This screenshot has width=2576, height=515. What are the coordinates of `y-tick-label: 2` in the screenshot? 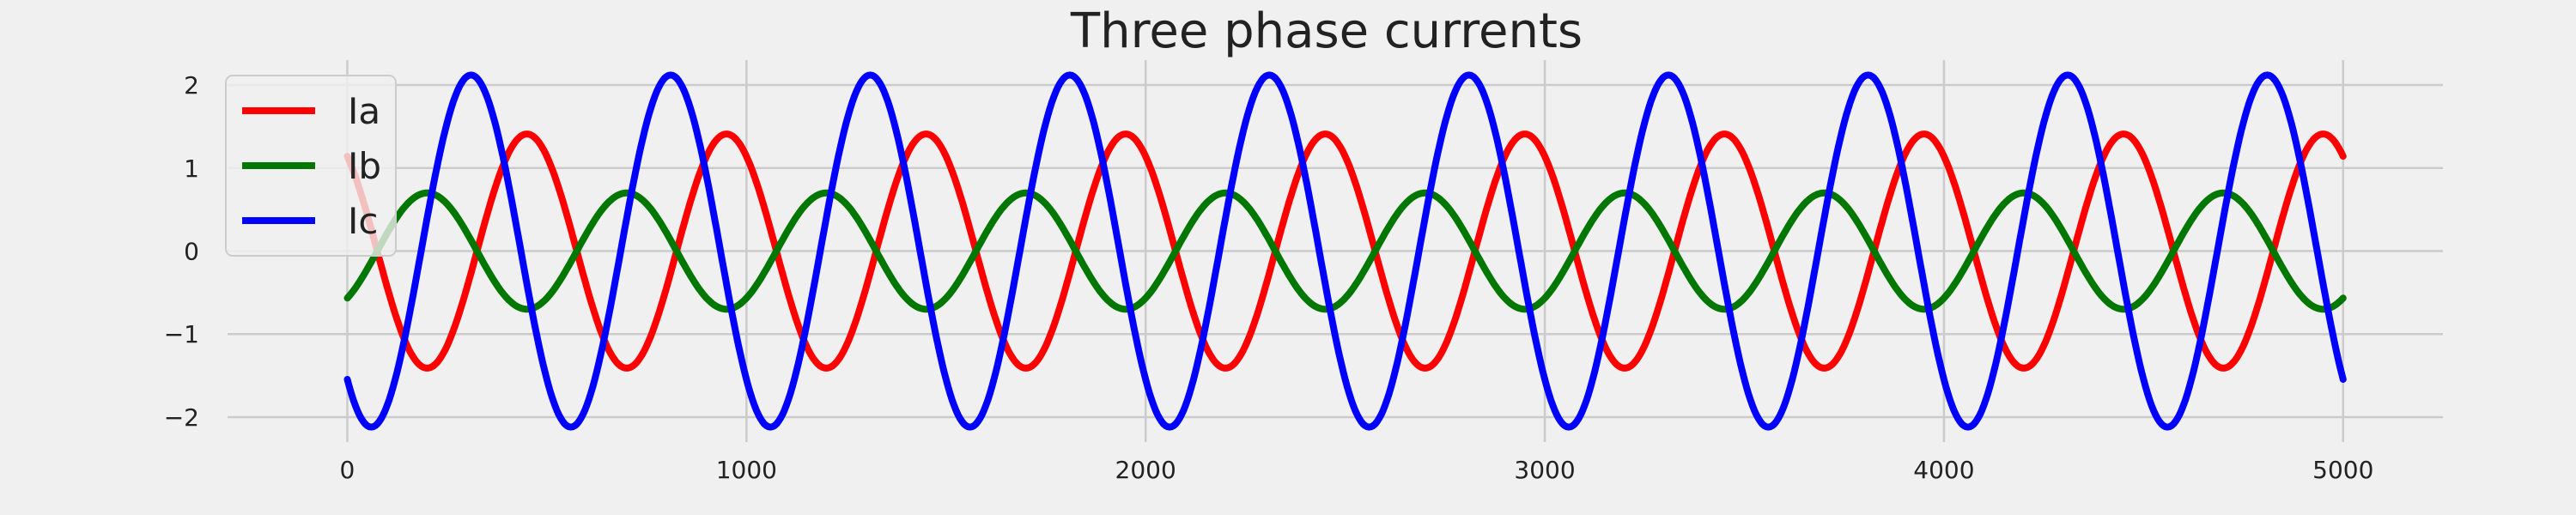 It's located at (191, 85).